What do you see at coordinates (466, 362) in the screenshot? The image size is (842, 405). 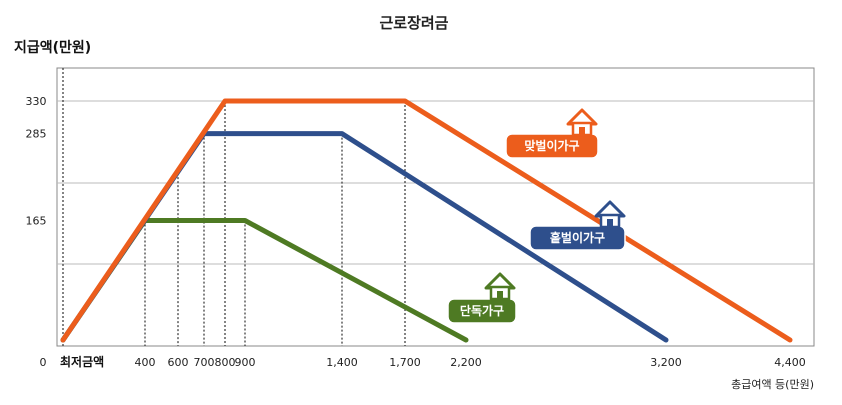 I see `x-tick-2200: 2,200` at bounding box center [466, 362].